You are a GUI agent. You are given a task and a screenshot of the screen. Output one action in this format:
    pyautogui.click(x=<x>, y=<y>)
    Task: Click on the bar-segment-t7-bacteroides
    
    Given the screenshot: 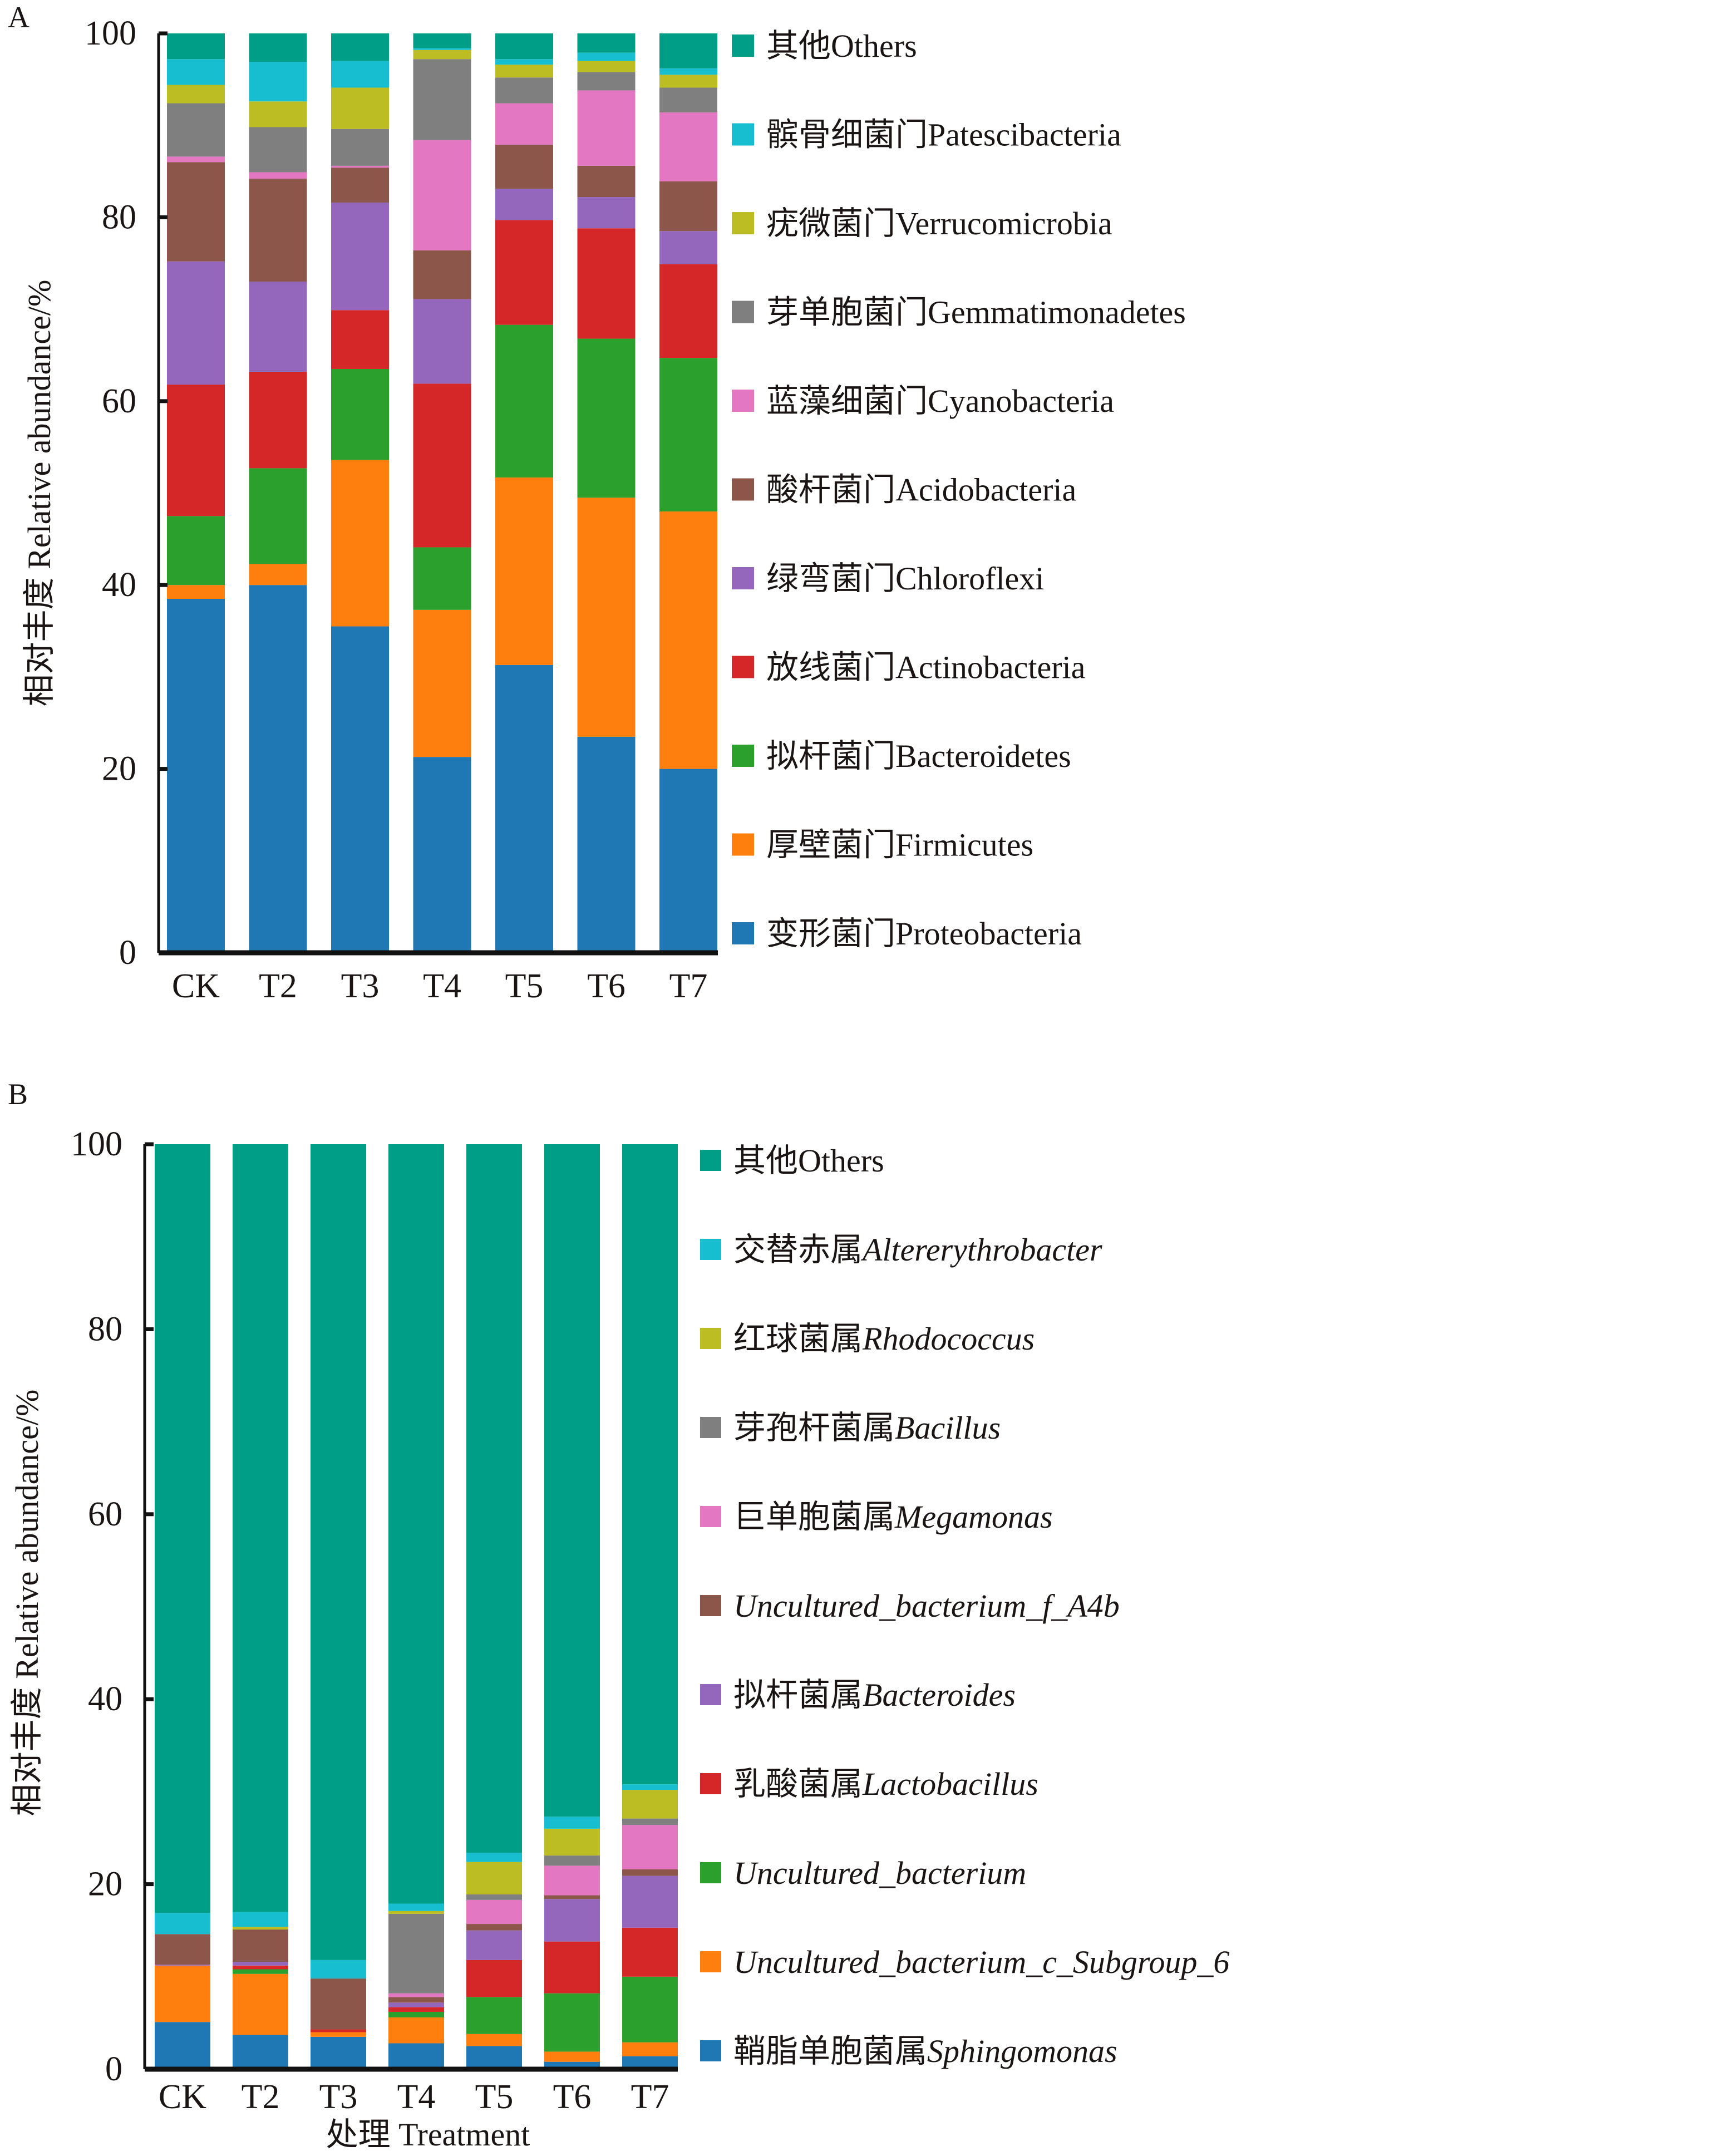 What is the action you would take?
    pyautogui.click(x=650, y=1902)
    